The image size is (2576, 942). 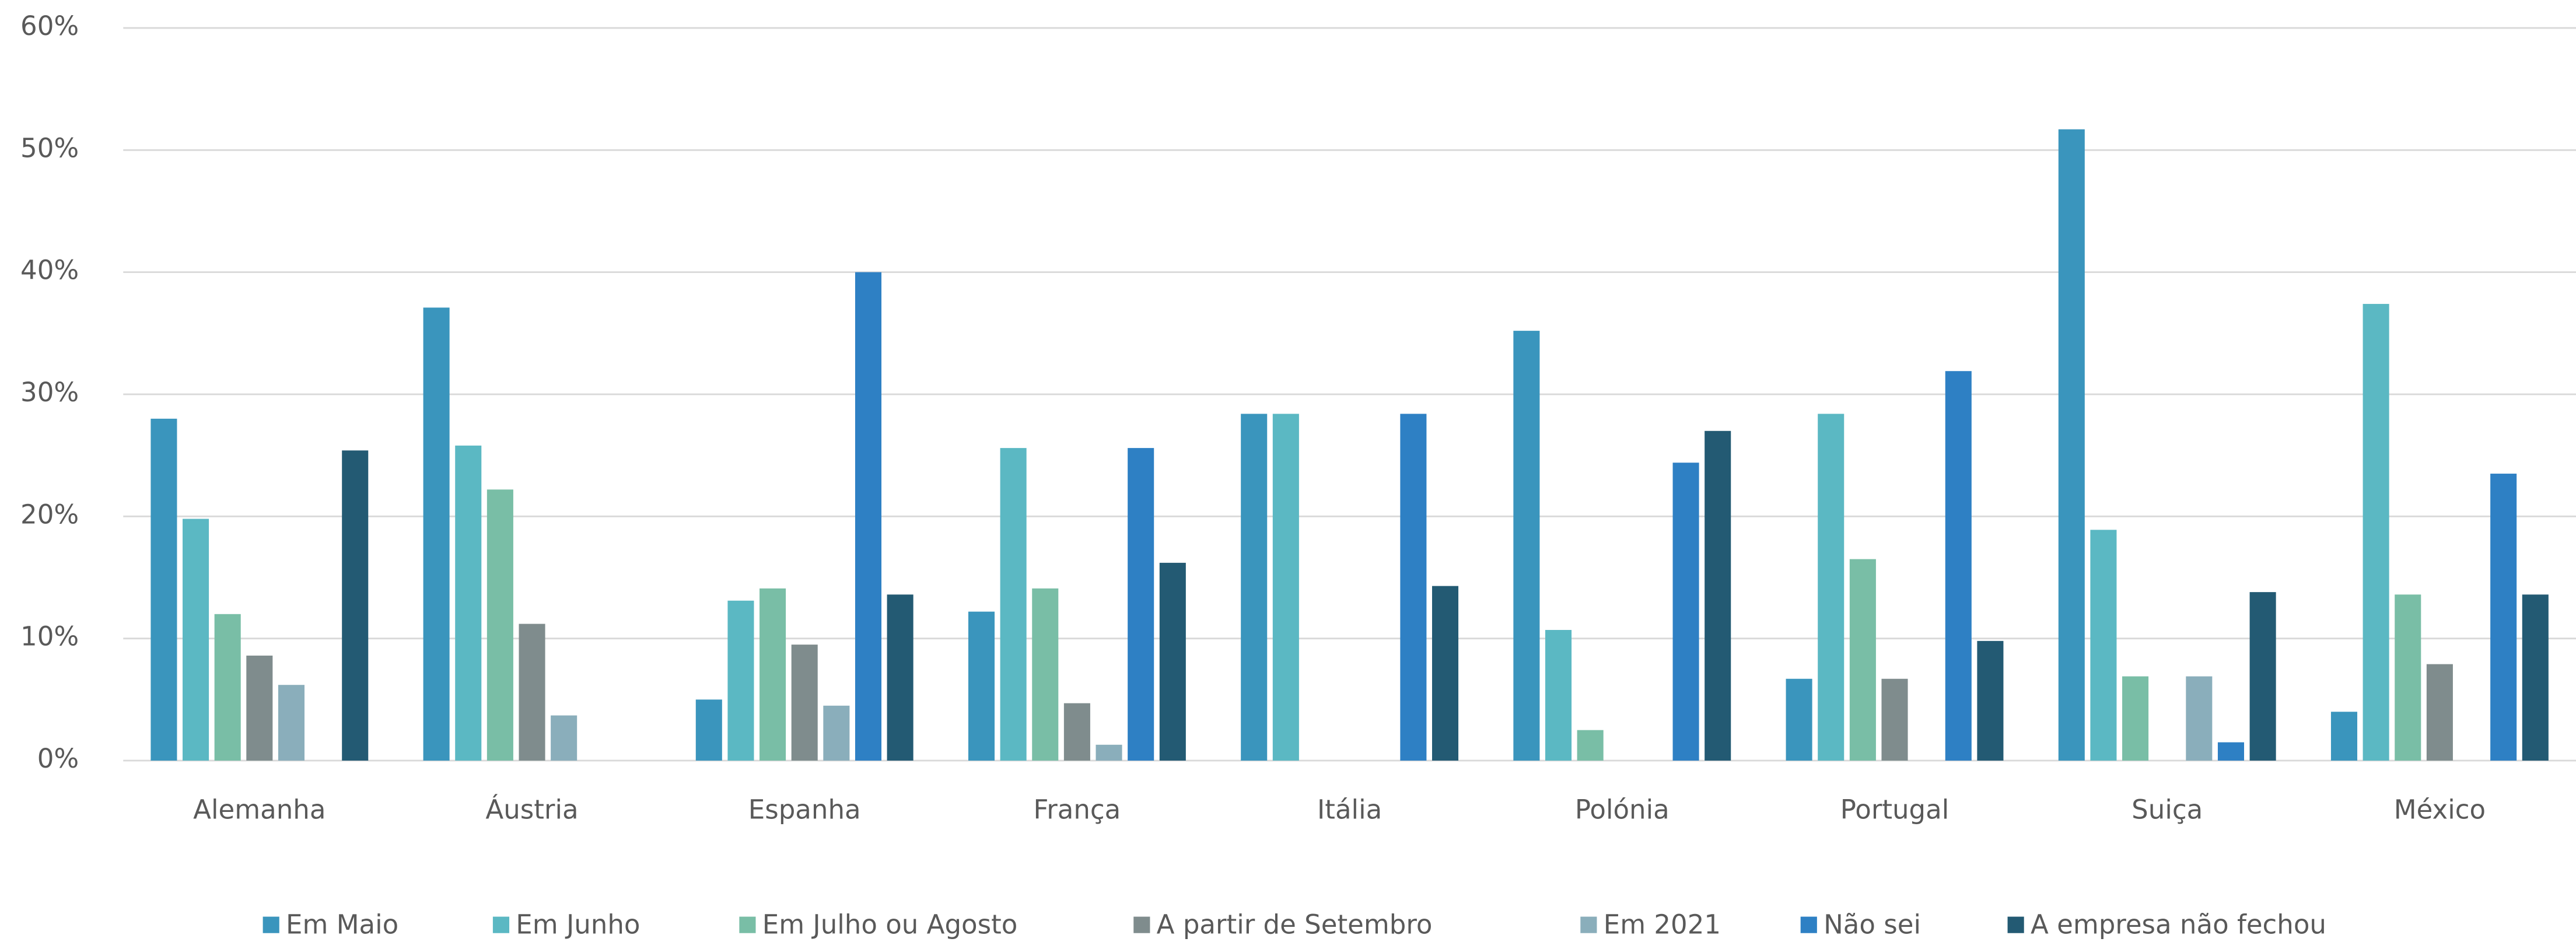 What do you see at coordinates (890, 924) in the screenshot?
I see `legend-label: Em Julho ou Agosto` at bounding box center [890, 924].